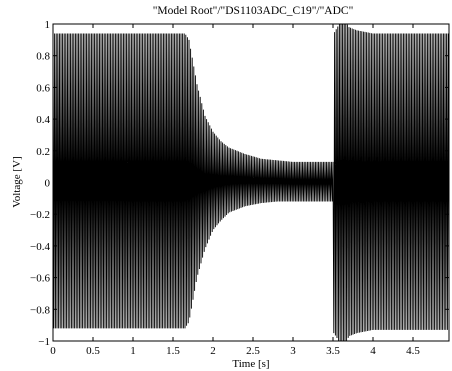 Image resolution: width=452 pixels, height=371 pixels. What do you see at coordinates (40, 215) in the screenshot?
I see `y-tick-label: −0.2` at bounding box center [40, 215].